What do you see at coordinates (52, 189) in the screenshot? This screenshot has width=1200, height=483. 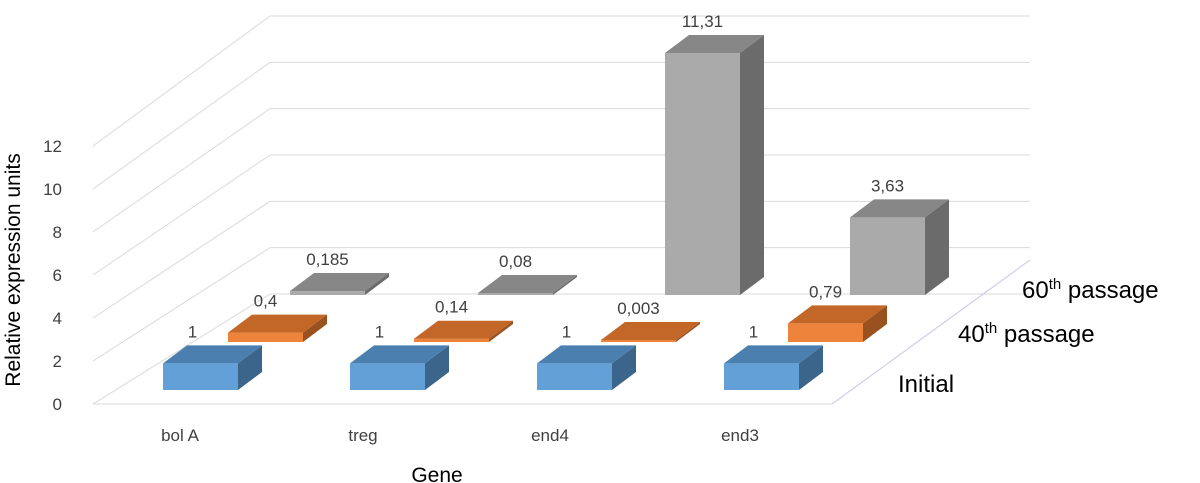 I see `y-tick-label: 10` at bounding box center [52, 189].